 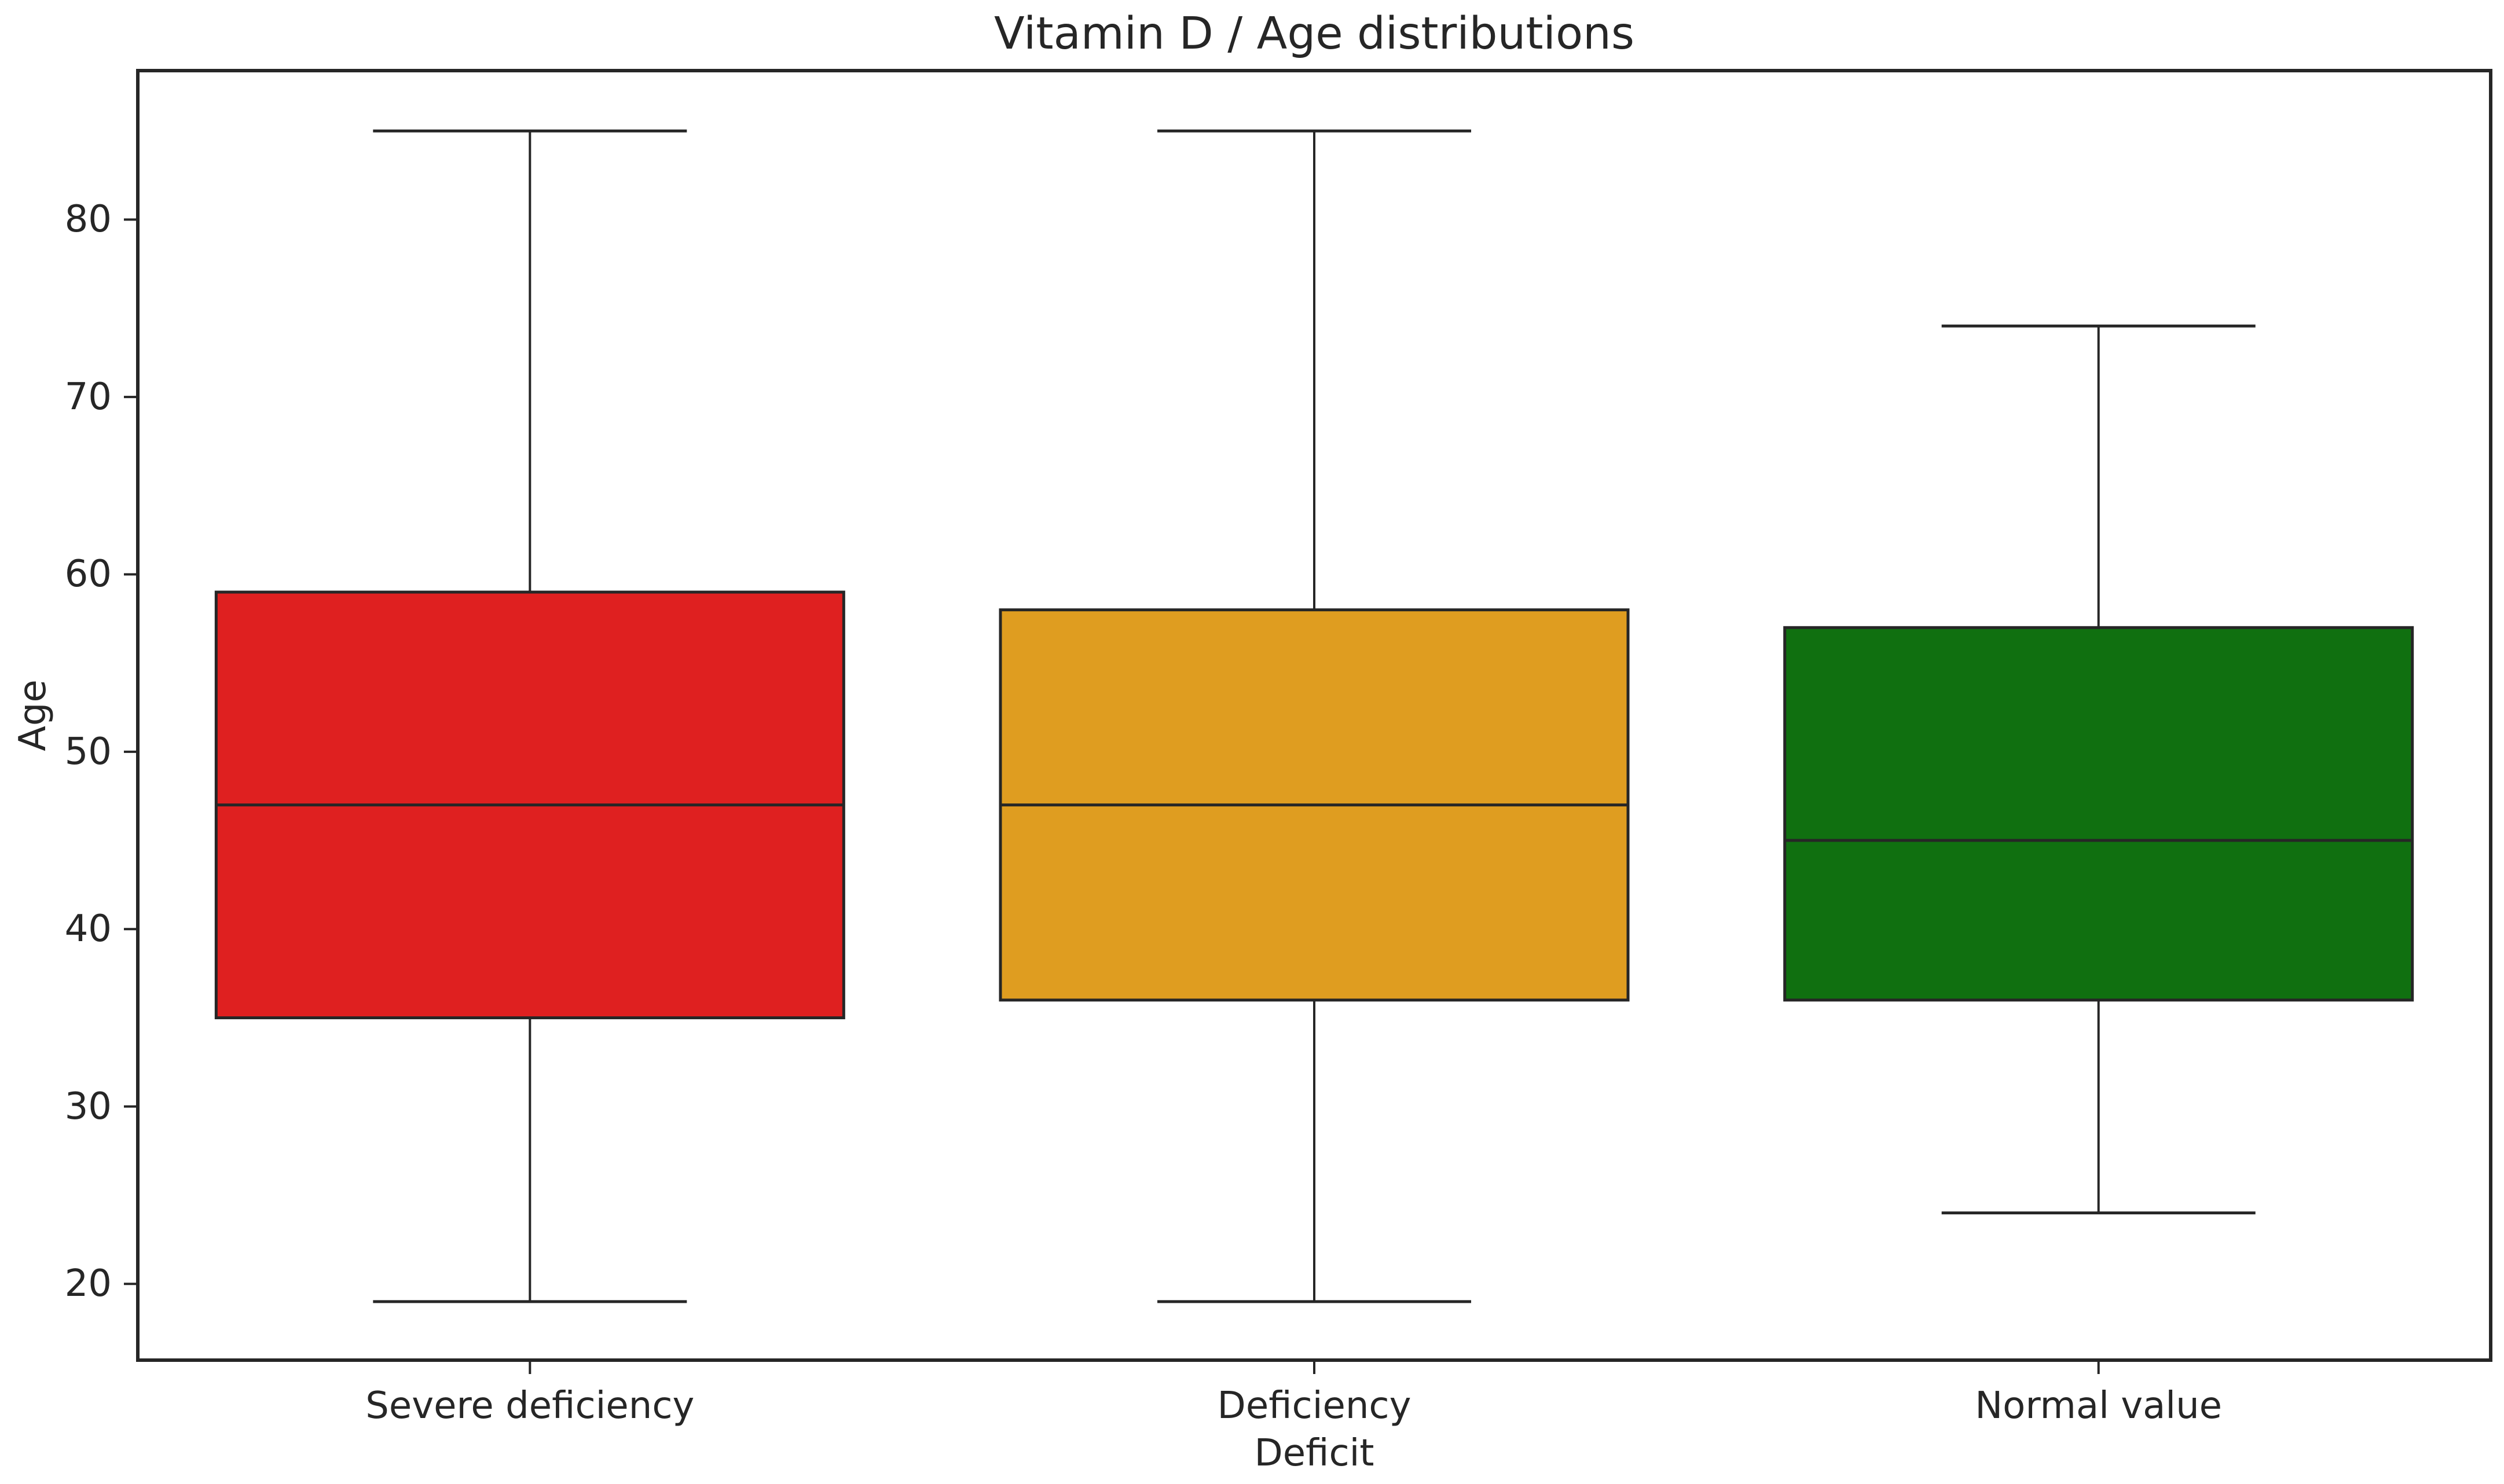 What do you see at coordinates (88, 219) in the screenshot?
I see `y-tick-label-80: 80` at bounding box center [88, 219].